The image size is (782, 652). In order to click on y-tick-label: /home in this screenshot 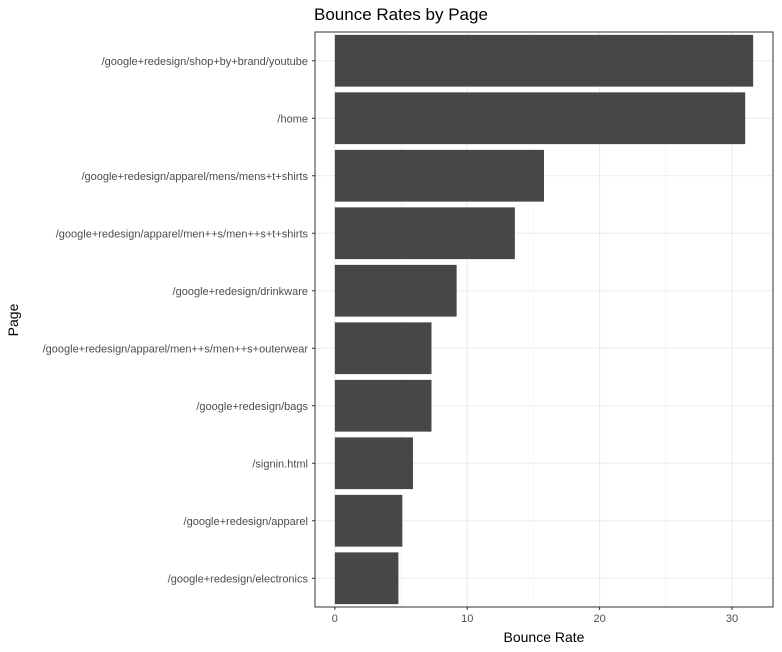, I will do `click(292, 119)`.